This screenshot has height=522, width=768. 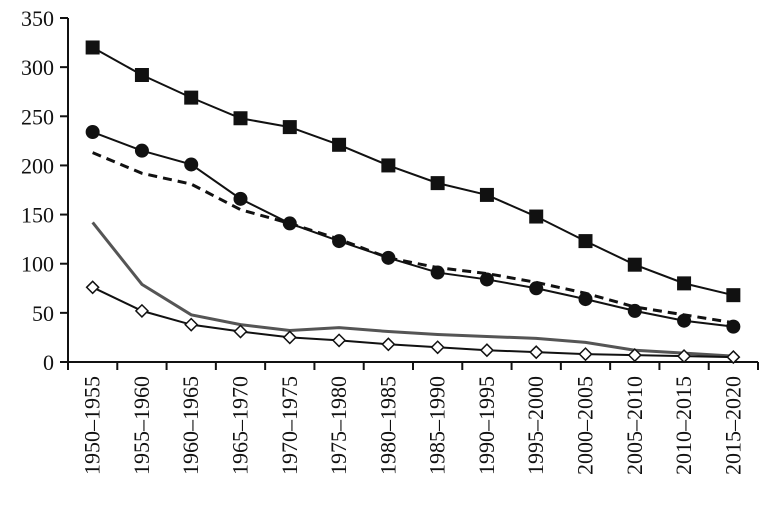 I want to click on y-tick-label: 100, so click(x=37, y=264).